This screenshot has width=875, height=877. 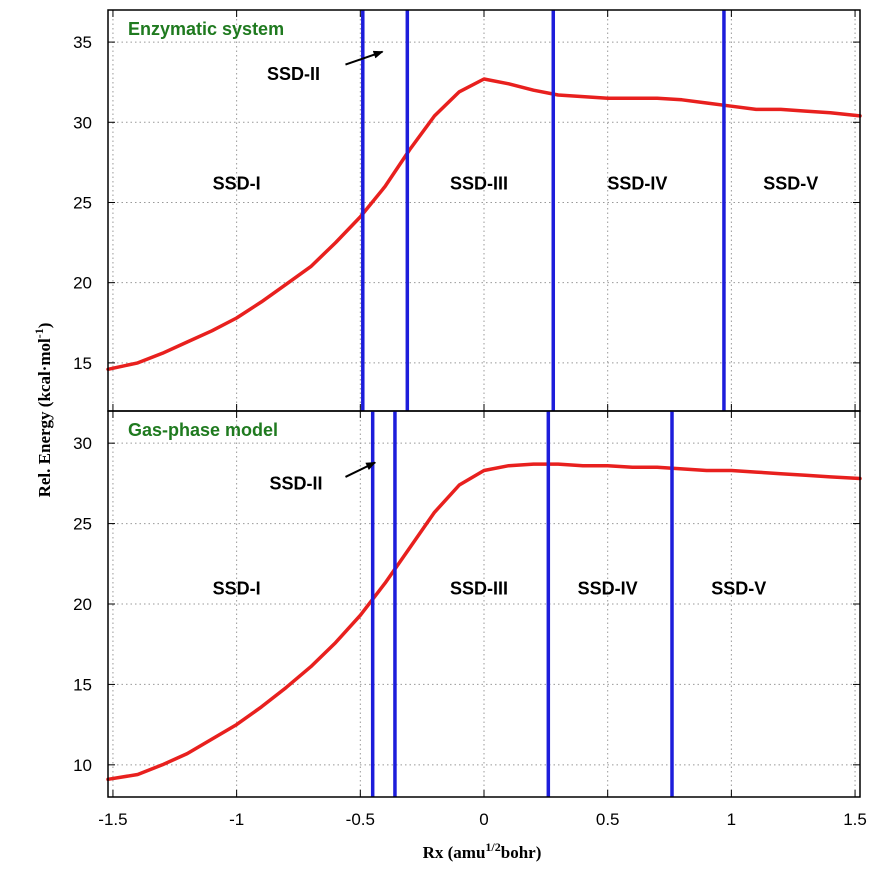 What do you see at coordinates (82, 765) in the screenshot?
I see `y-tick-label: 10` at bounding box center [82, 765].